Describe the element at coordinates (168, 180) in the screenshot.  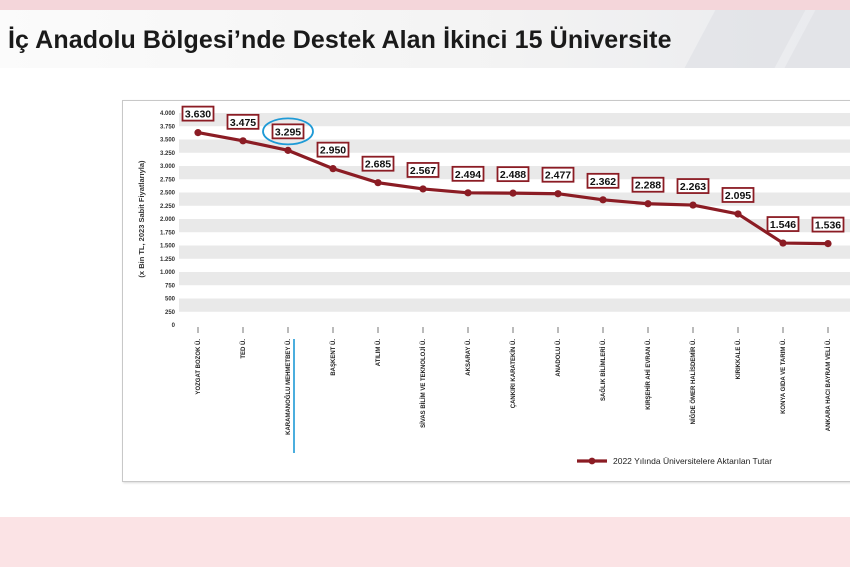
I see `y-tick-label: 2.750` at that location.